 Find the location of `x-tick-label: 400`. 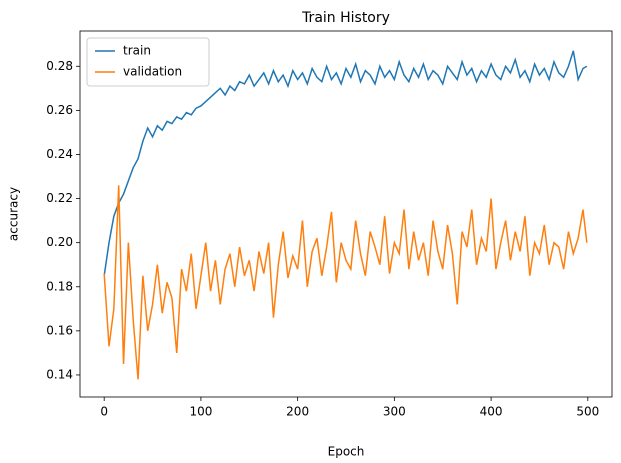

x-tick-label: 400 is located at coordinates (491, 412).